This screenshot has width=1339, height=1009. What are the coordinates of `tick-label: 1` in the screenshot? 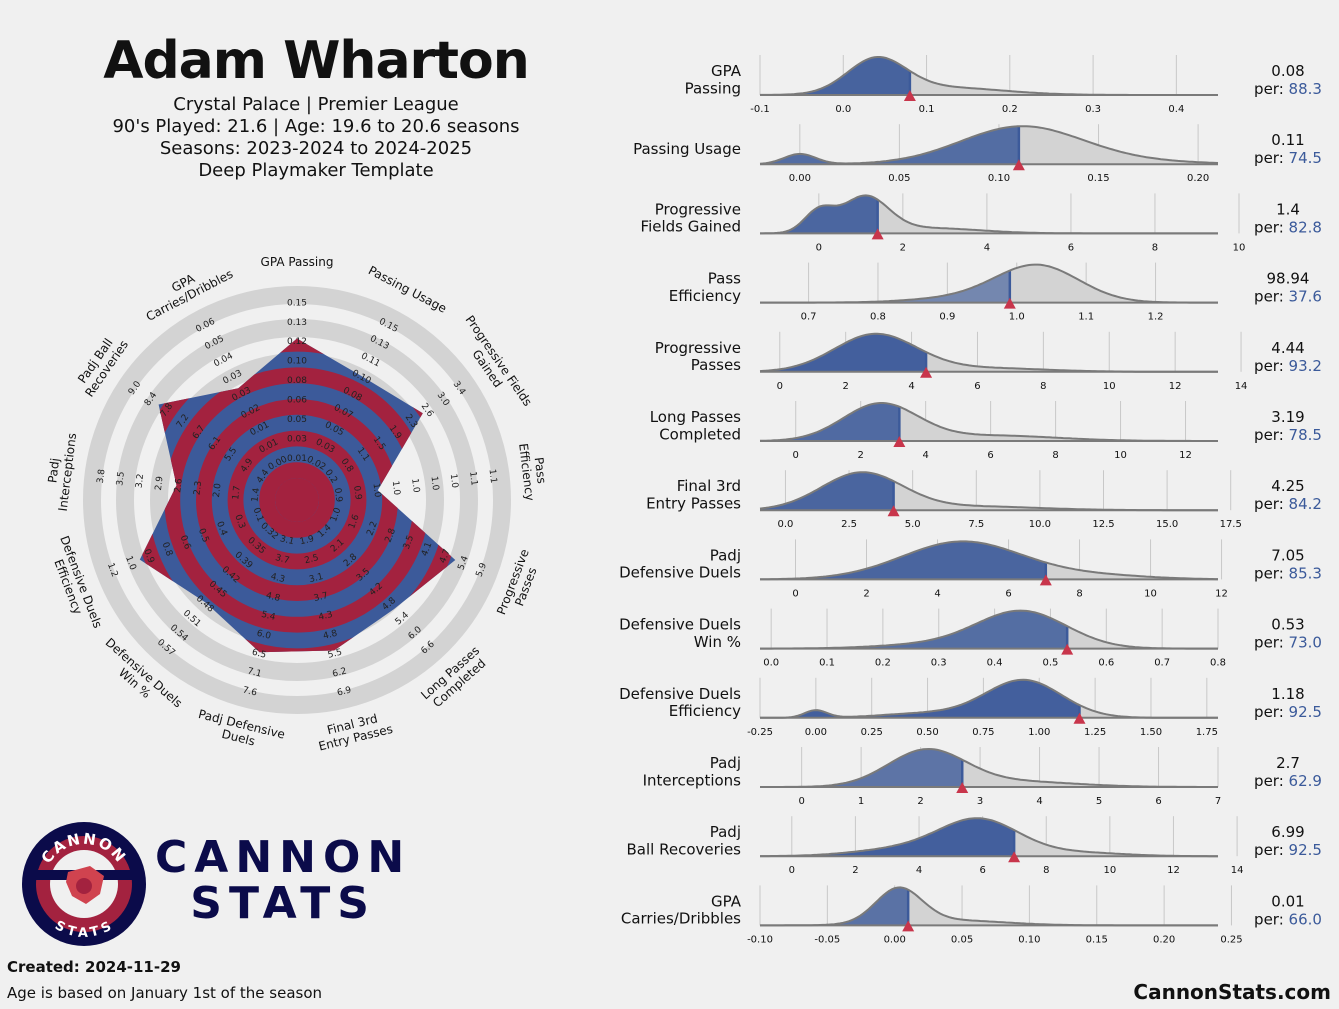 It's located at (861, 801).